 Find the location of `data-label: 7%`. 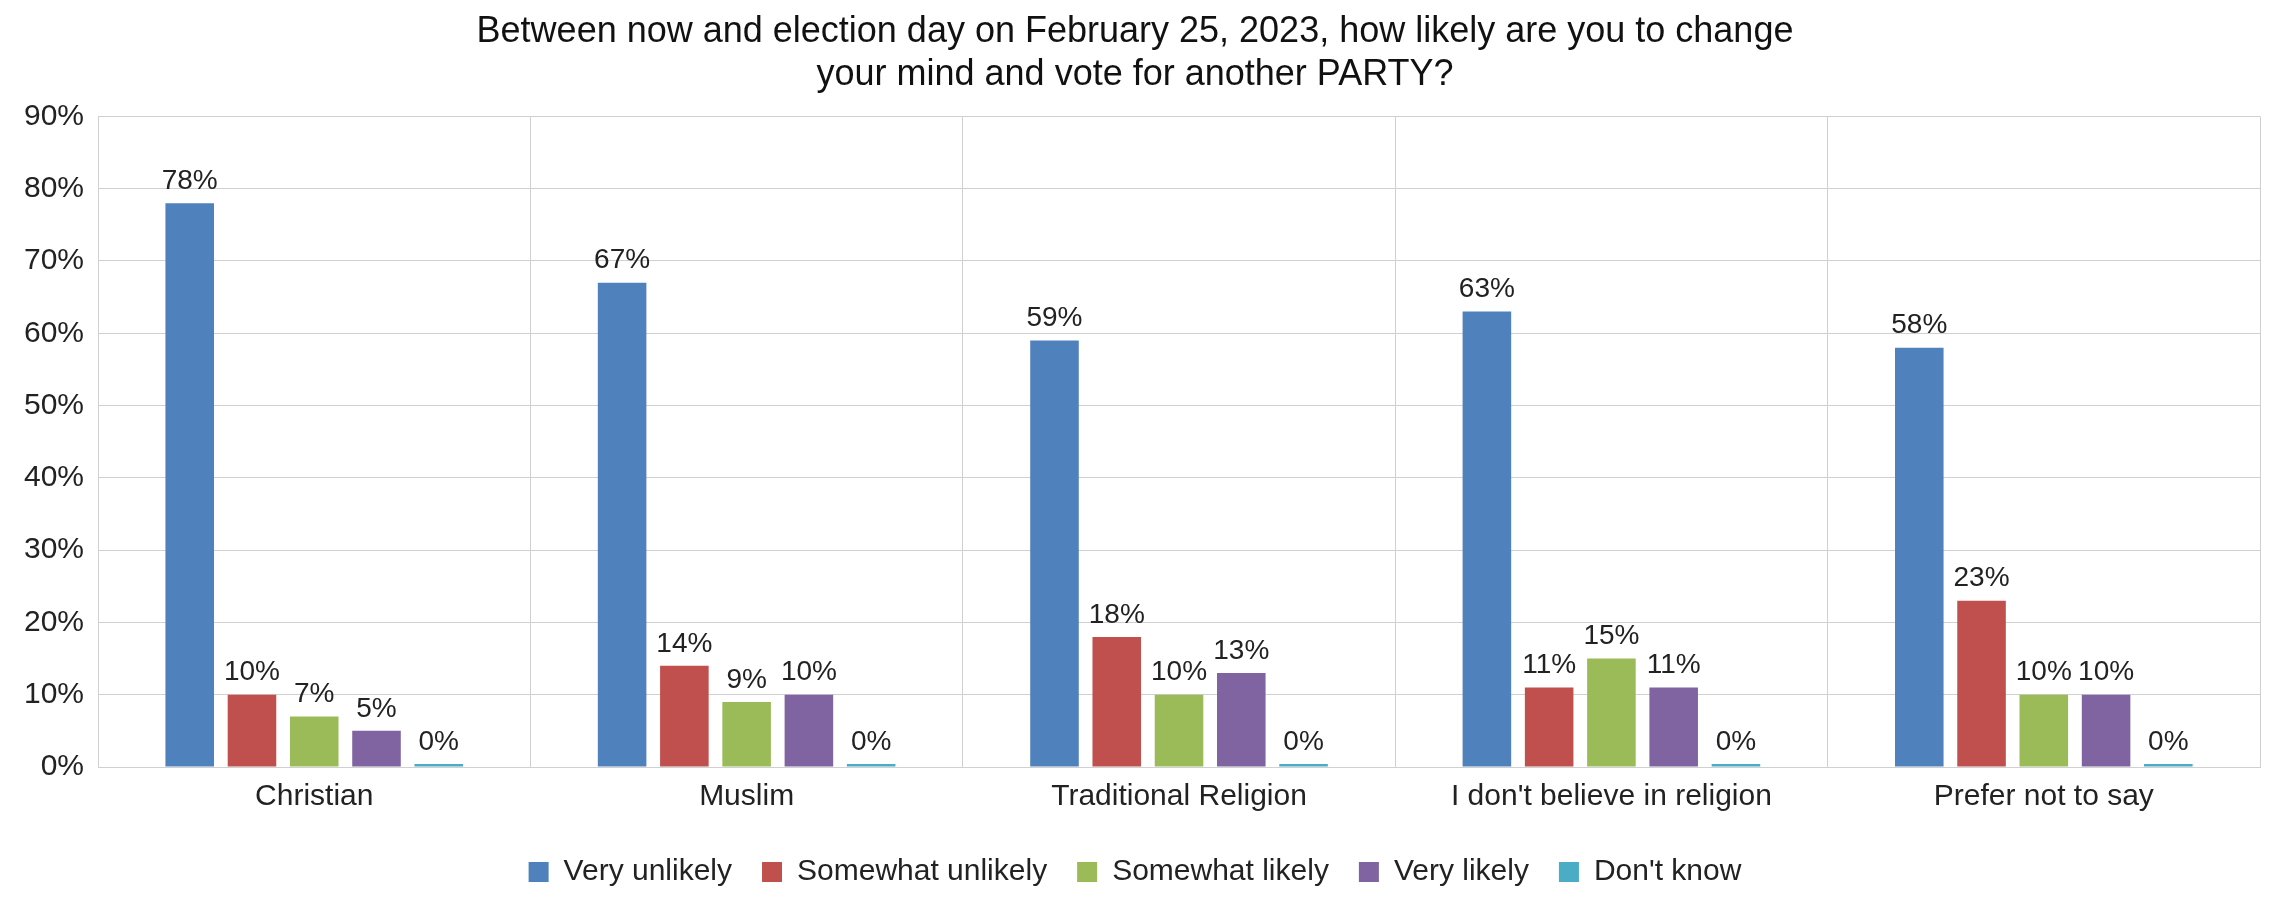

data-label: 7% is located at coordinates (314, 693).